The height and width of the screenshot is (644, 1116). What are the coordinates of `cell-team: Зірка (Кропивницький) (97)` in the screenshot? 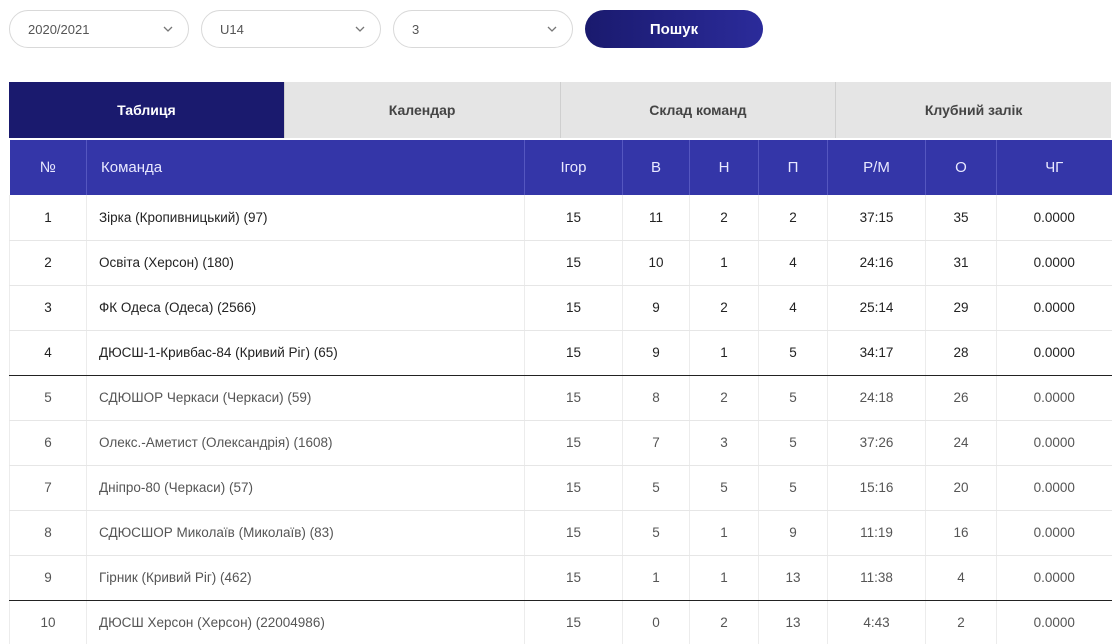 It's located at (305, 218).